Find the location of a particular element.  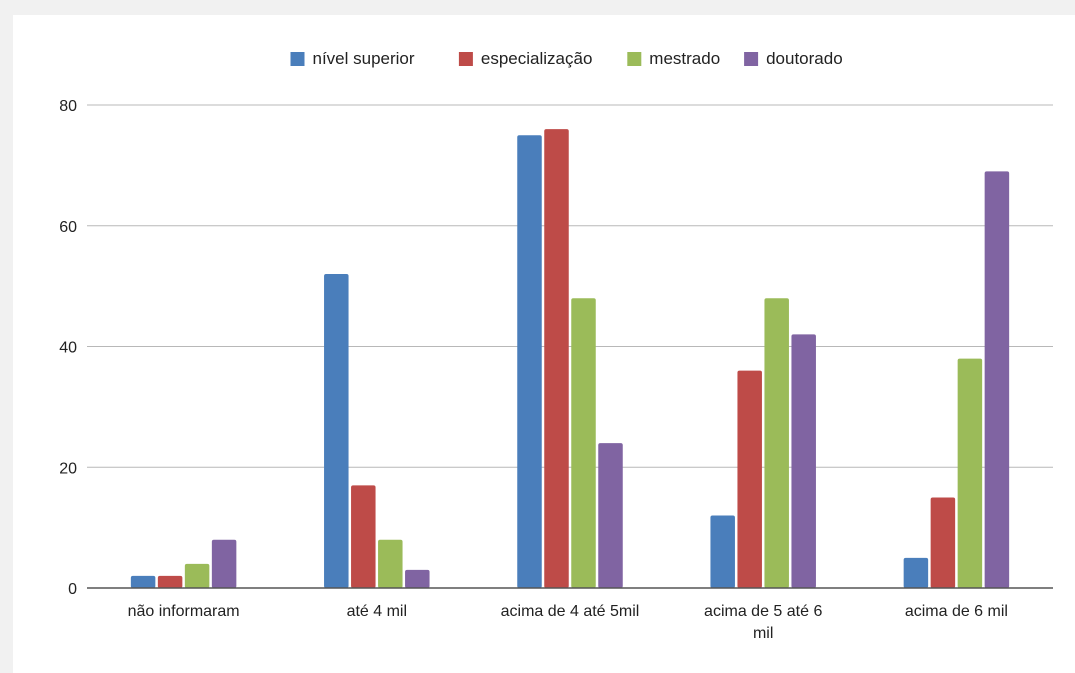

legend-label: nível superior is located at coordinates (364, 58).